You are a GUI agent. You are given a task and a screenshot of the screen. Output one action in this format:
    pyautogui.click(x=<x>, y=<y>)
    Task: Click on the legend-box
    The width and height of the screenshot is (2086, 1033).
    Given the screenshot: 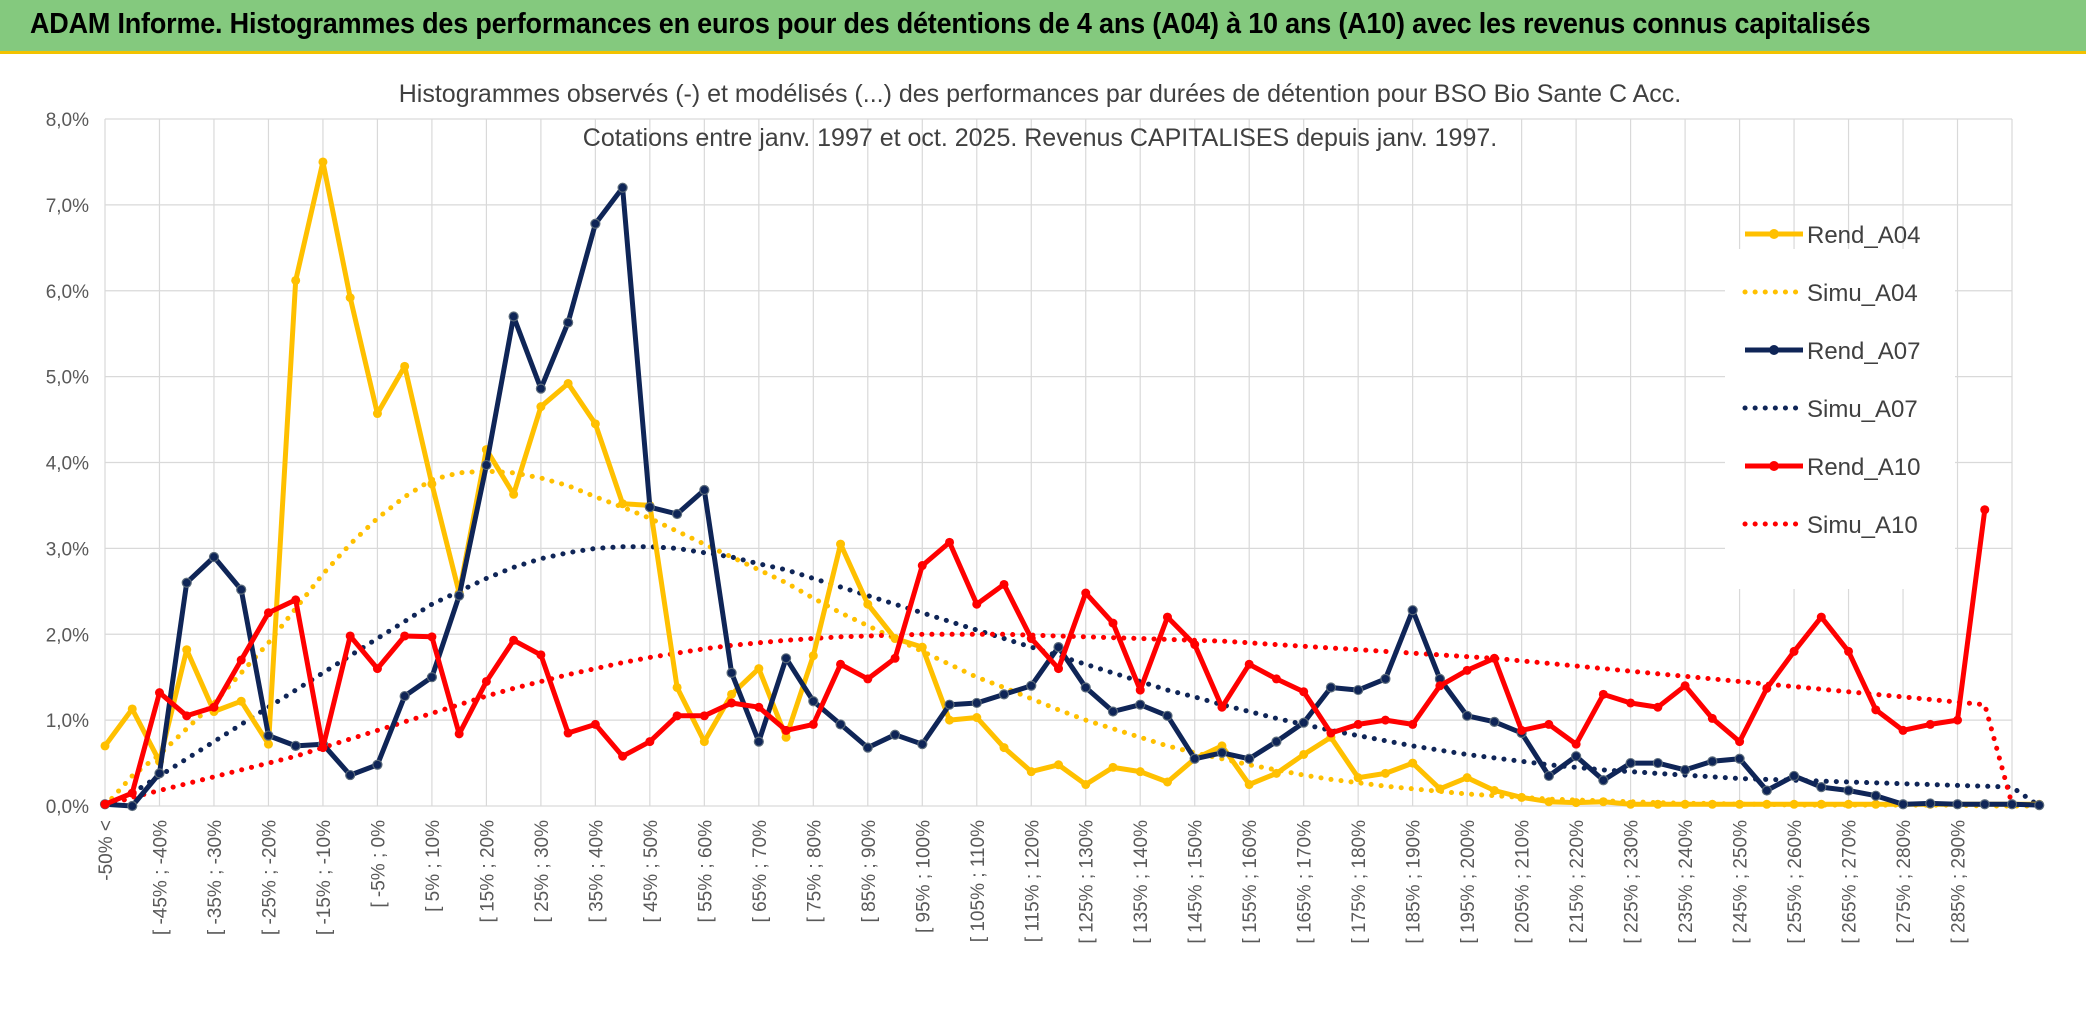 What is the action you would take?
    pyautogui.click(x=1840, y=419)
    